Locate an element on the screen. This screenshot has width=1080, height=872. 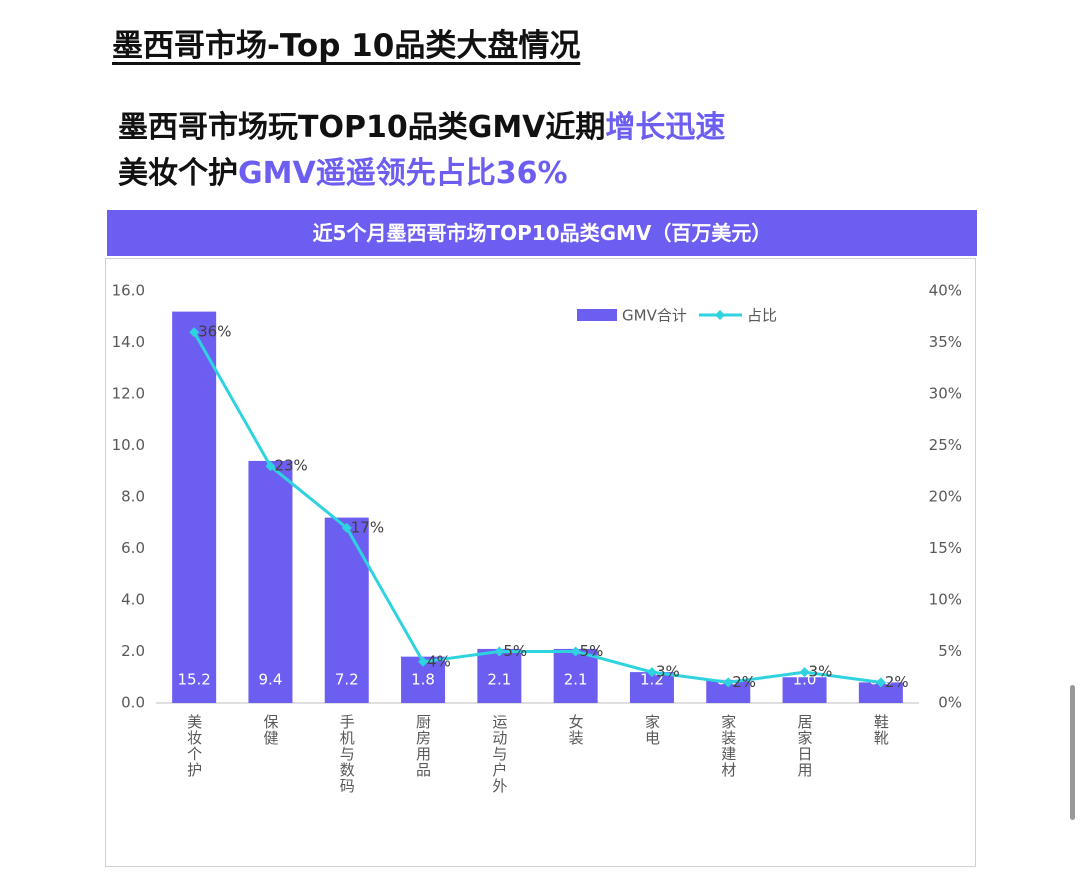
y-tick-label: 8.0 is located at coordinates (133, 497).